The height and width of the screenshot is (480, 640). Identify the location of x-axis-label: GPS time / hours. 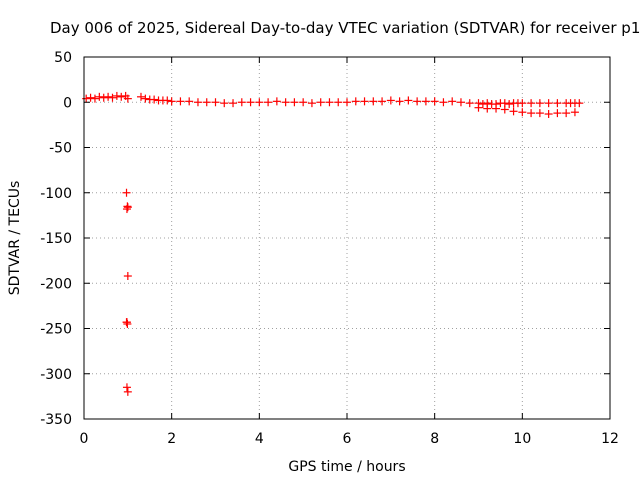
(346, 467).